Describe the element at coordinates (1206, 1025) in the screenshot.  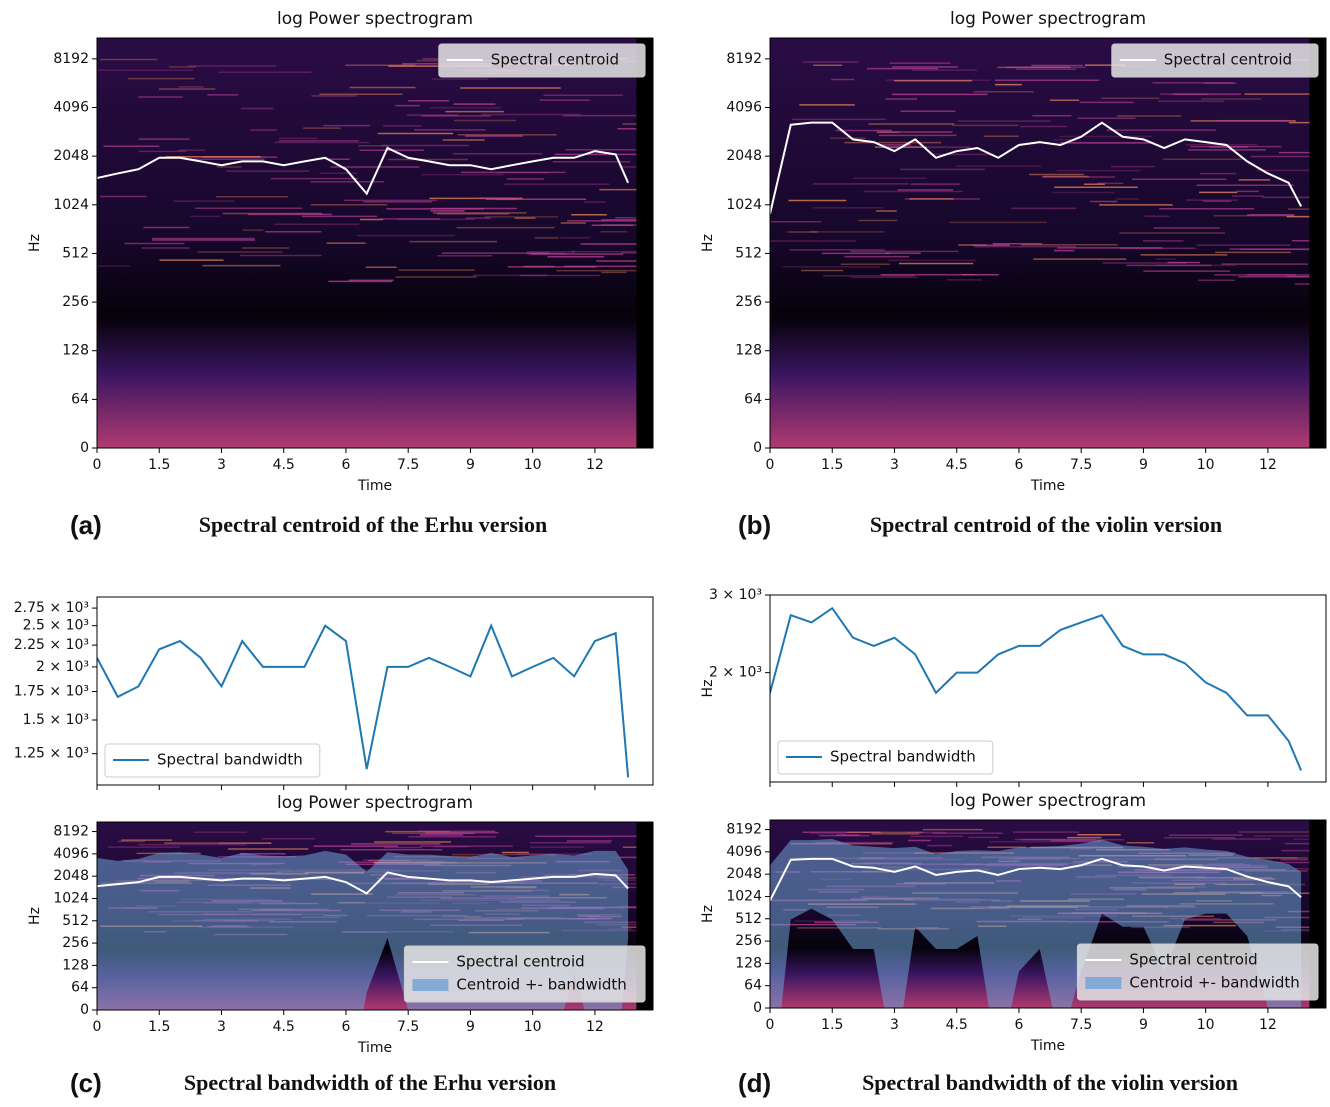
I see `x-tick-label: 10` at that location.